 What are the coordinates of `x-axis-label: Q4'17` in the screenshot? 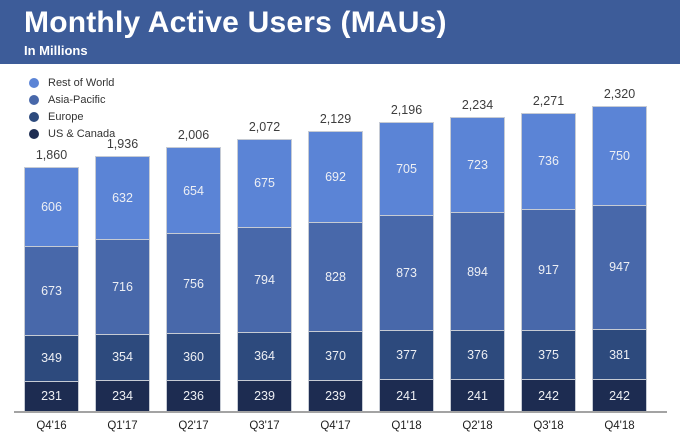 It's located at (335, 426).